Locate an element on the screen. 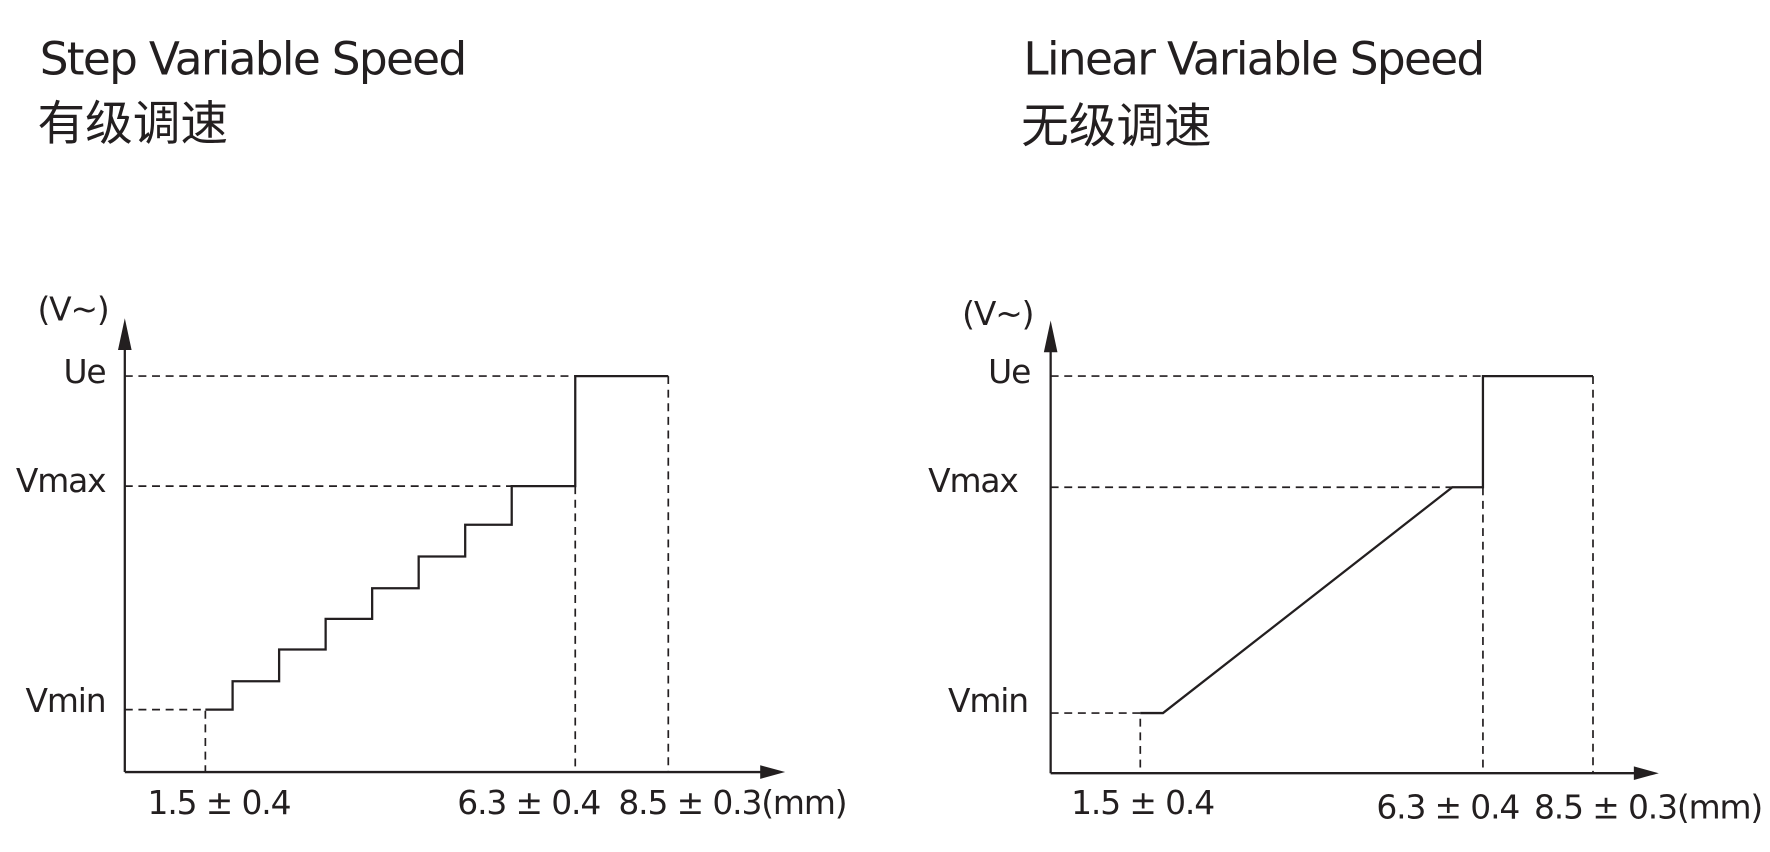 This screenshot has width=1770, height=852. linear-curve is located at coordinates (1366, 544).